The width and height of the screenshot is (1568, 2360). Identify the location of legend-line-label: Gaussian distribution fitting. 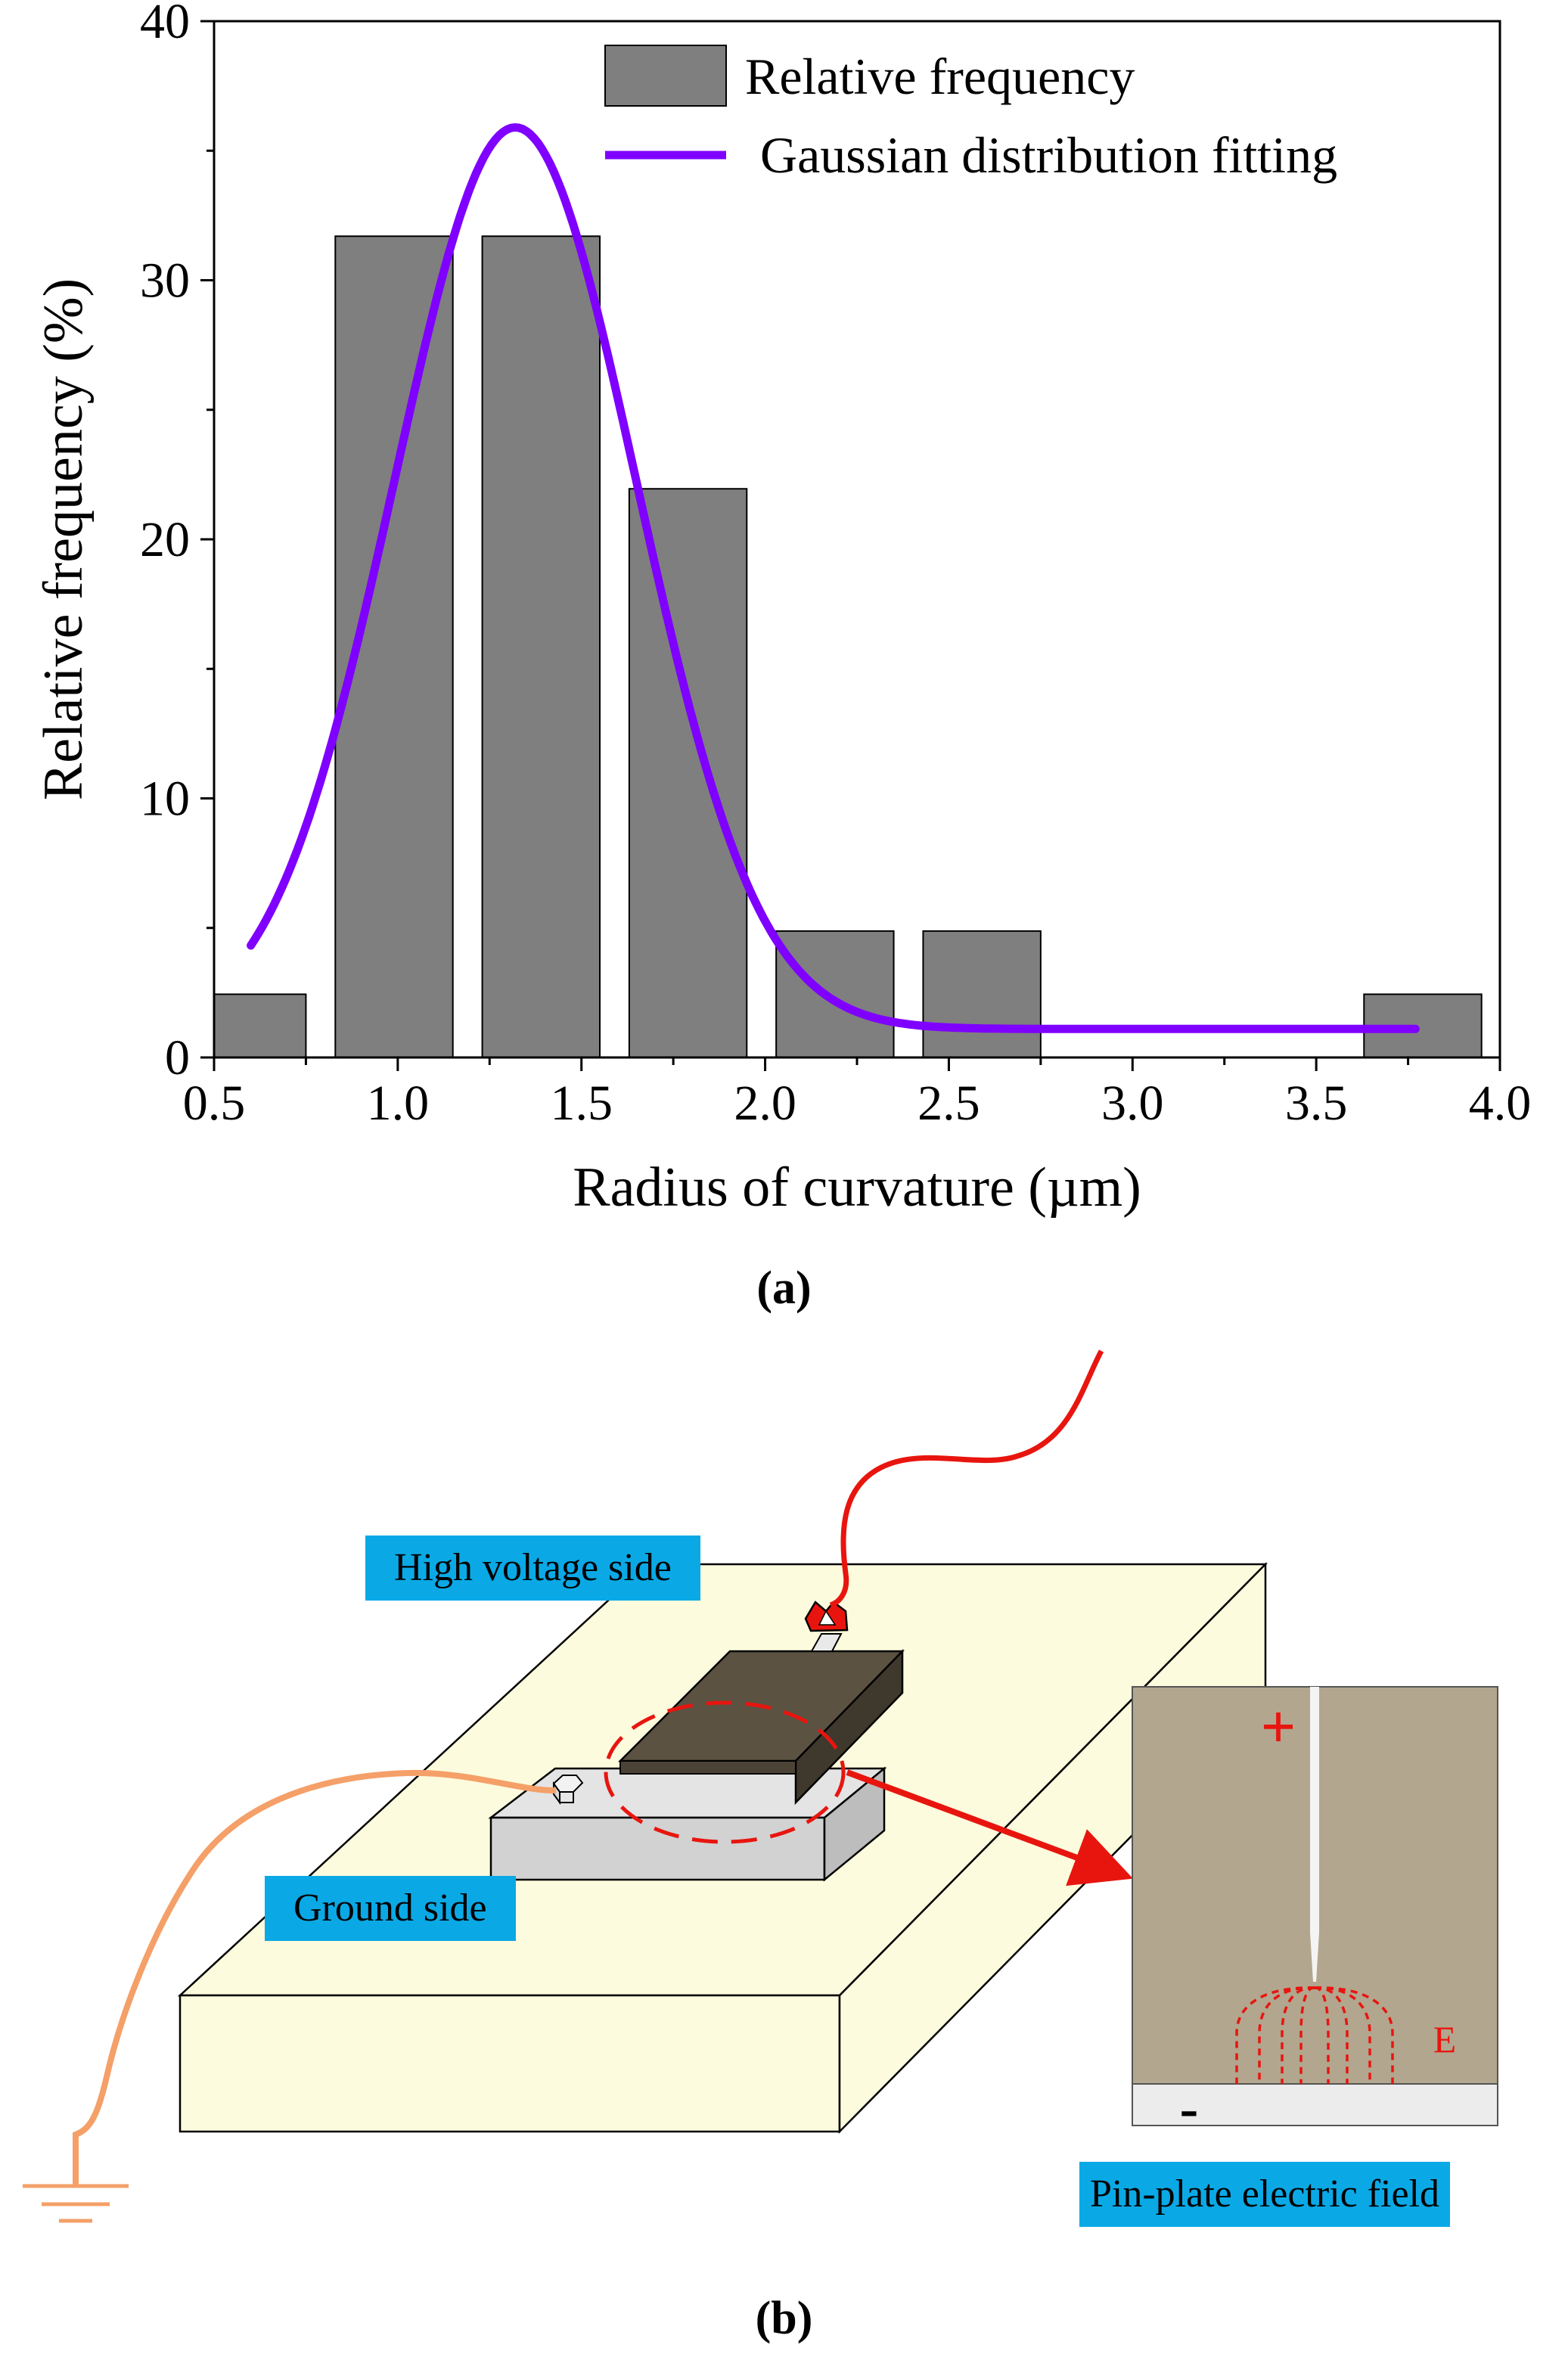
(1048, 155).